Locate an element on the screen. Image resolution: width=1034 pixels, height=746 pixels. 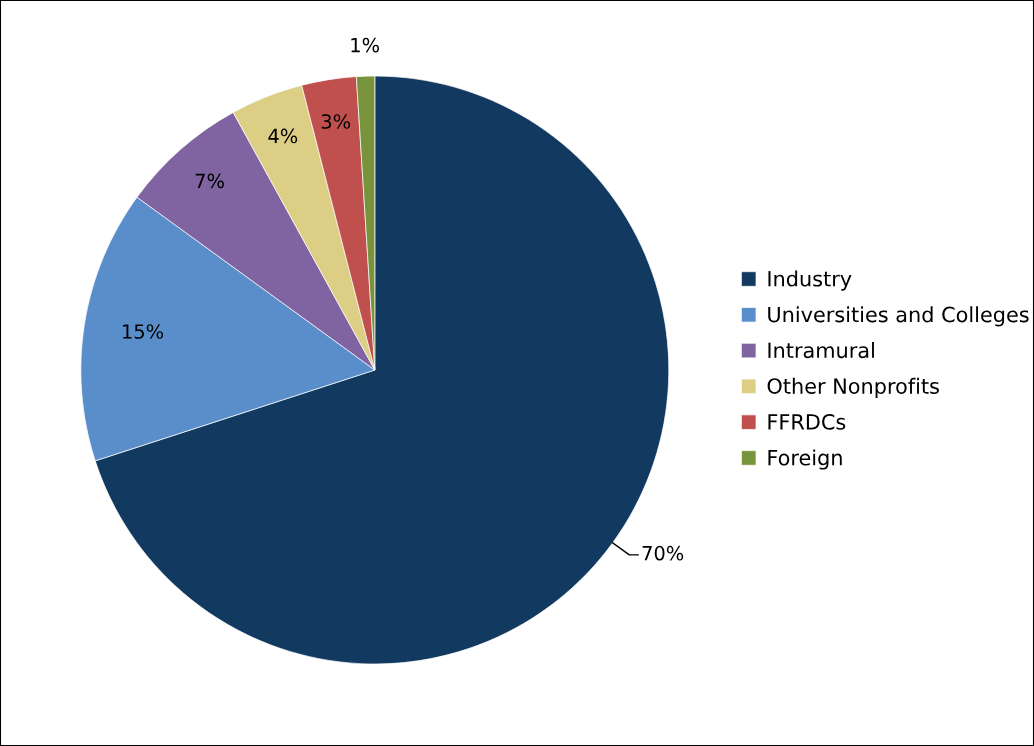
data-label: 1% is located at coordinates (365, 45).